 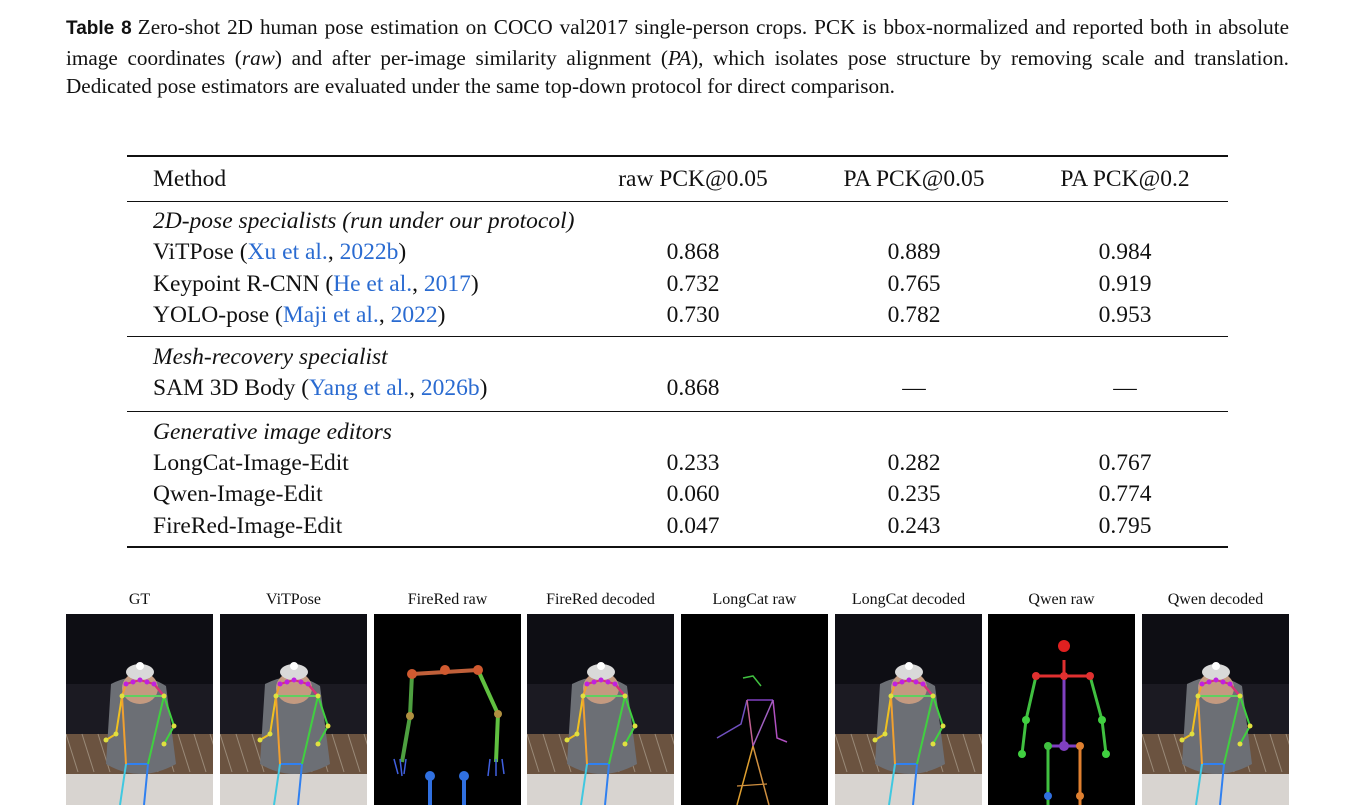 I want to click on group-title-generative-editors: Generative image editors, so click(x=677, y=432).